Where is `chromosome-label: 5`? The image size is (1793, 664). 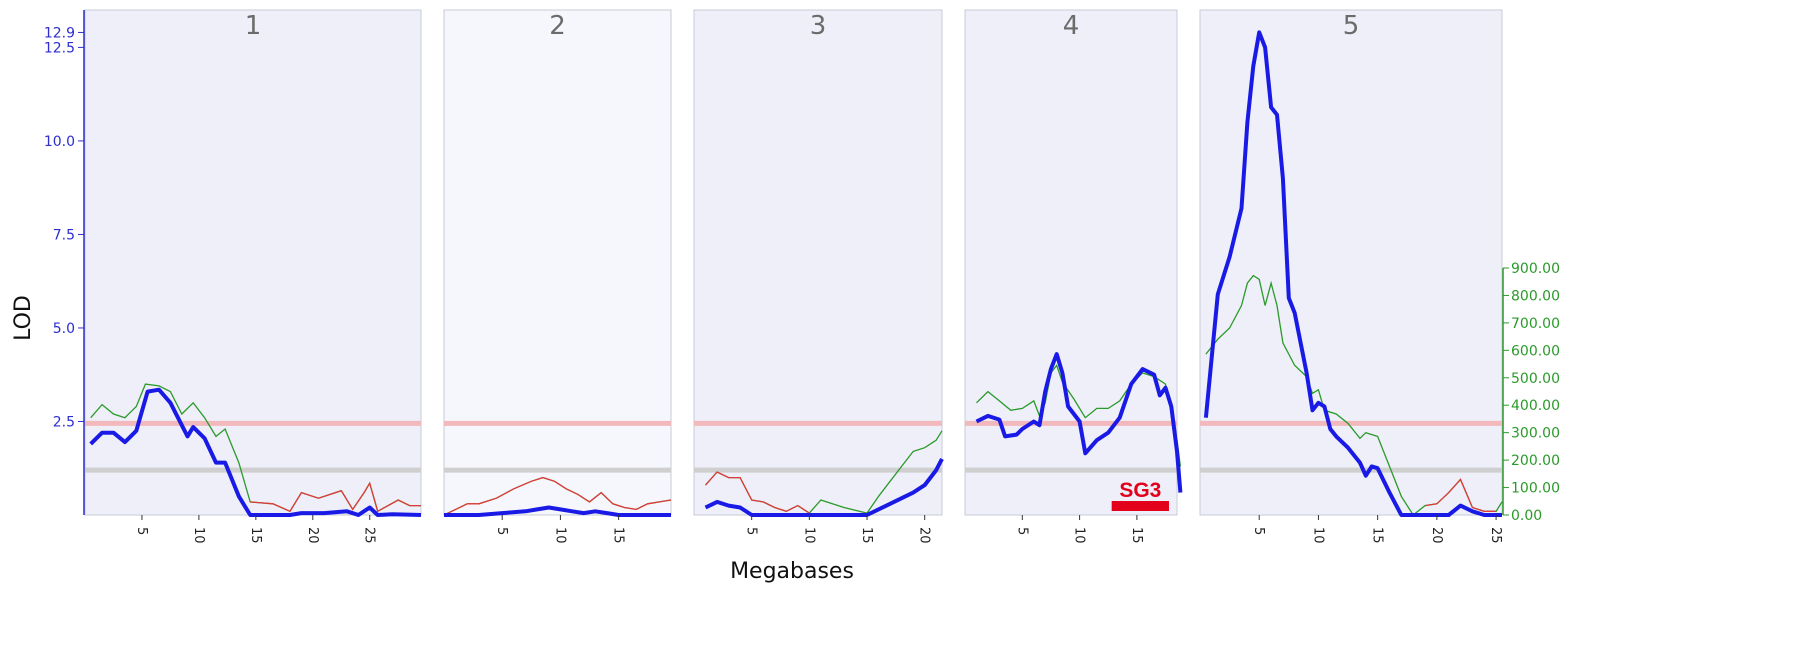
chromosome-label: 5 is located at coordinates (1351, 26).